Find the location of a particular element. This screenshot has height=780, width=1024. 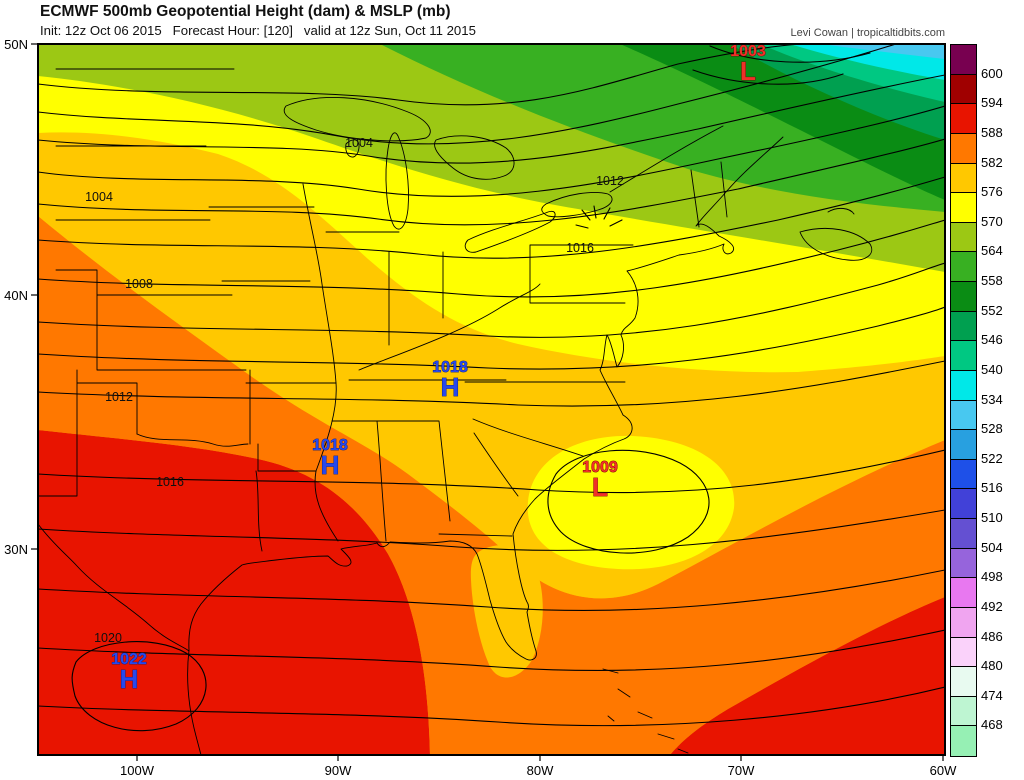

colorbar-tick-label: 474 is located at coordinates (992, 695).